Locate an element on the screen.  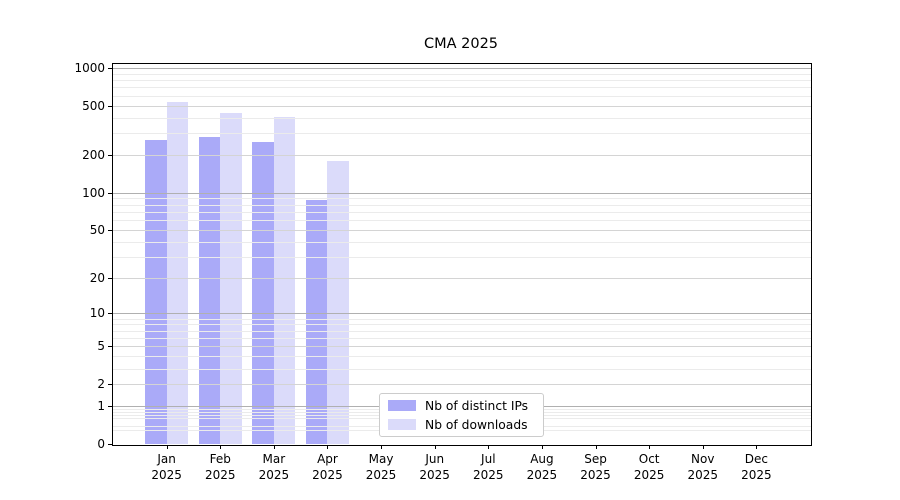
x-tick-label-month: Oct is located at coordinates (649, 459).